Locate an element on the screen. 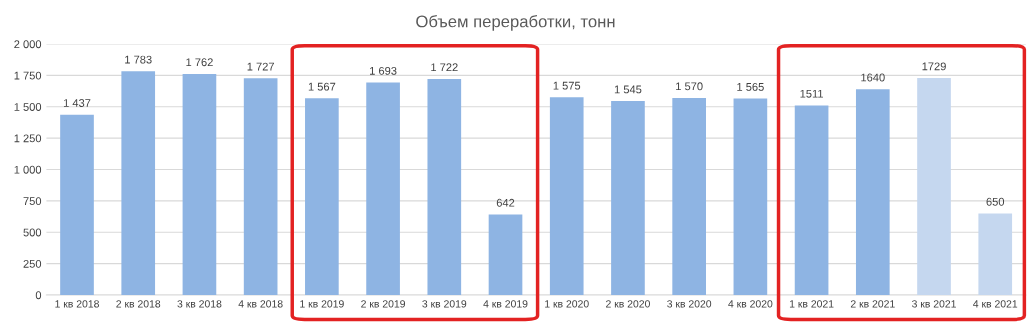 Image resolution: width=1031 pixels, height=326 pixels. y-tick-label: 250 is located at coordinates (32, 263).